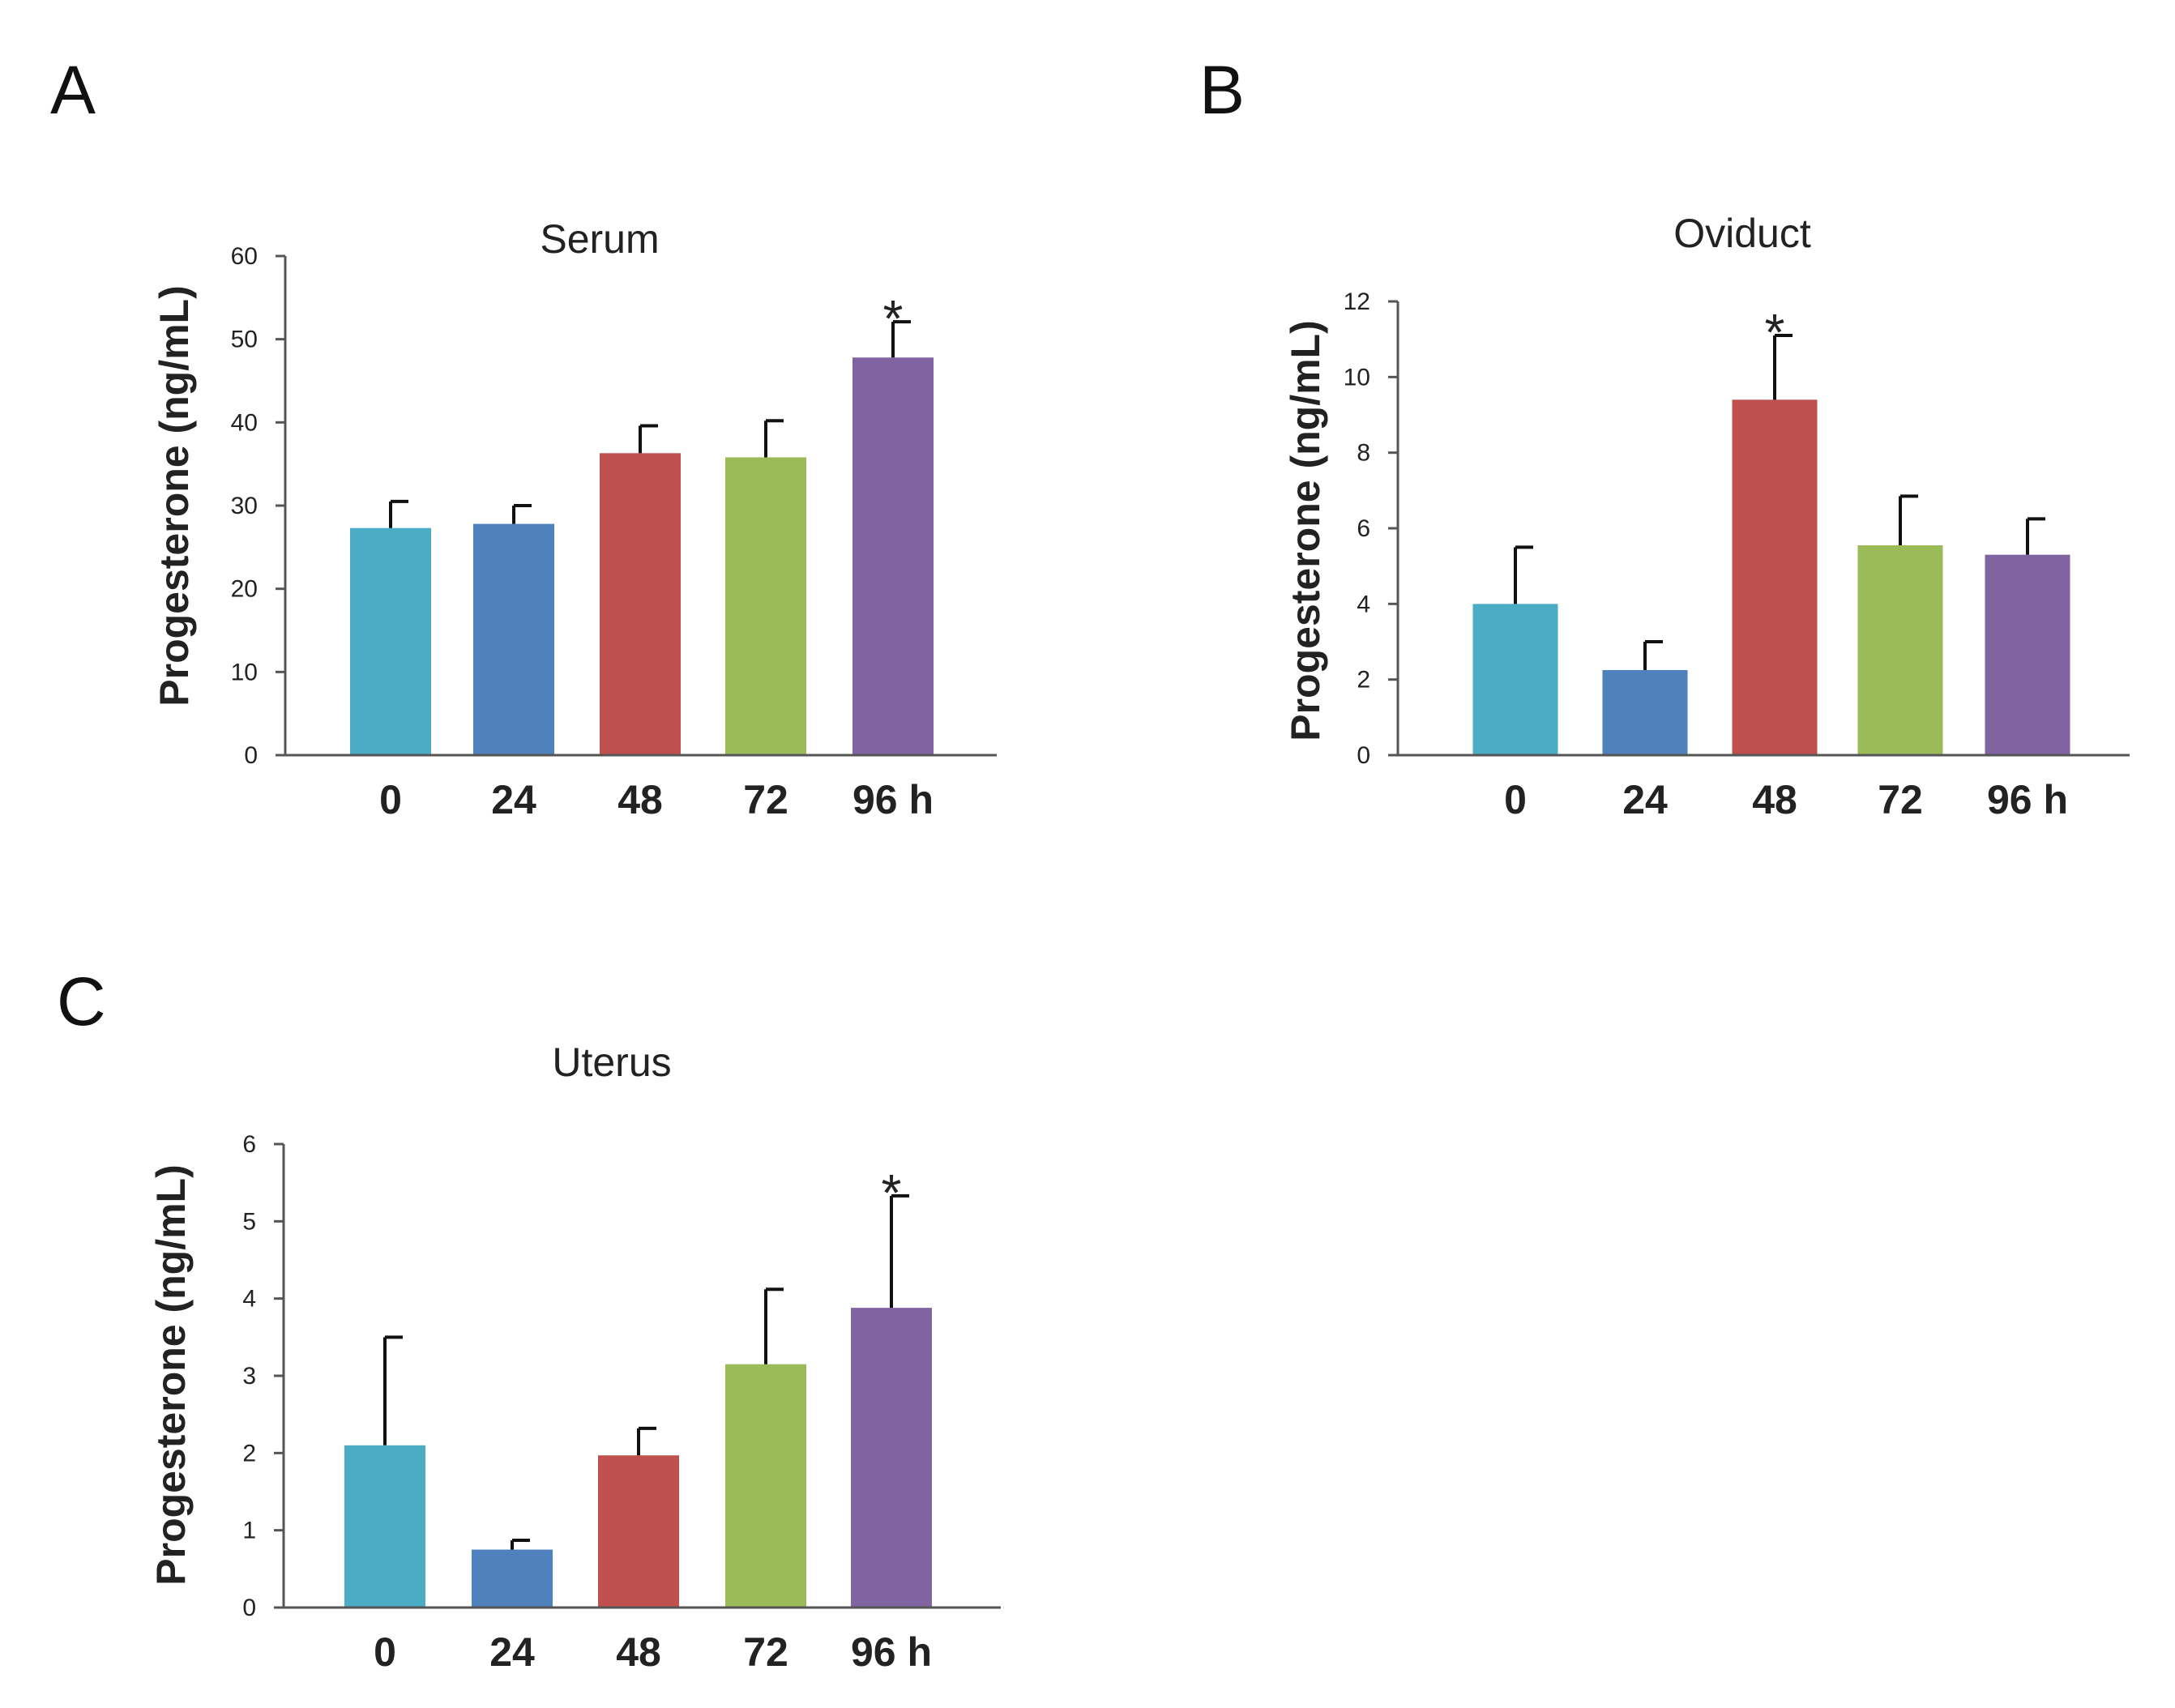  What do you see at coordinates (249, 1222) in the screenshot?
I see `chart-c-y-tick-label-5: 5` at bounding box center [249, 1222].